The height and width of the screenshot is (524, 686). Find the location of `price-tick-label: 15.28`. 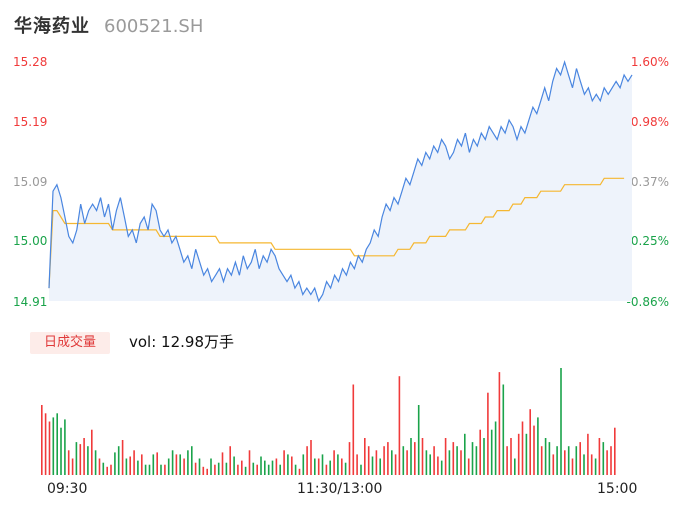

price-tick-label: 15.28 is located at coordinates (30, 62).